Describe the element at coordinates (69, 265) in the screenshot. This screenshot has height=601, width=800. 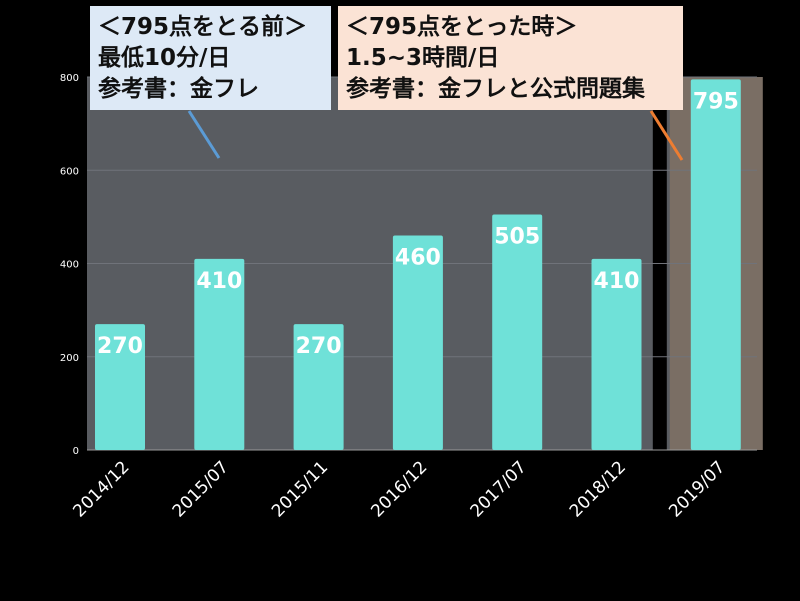
I see `y-tick-label: 400` at that location.